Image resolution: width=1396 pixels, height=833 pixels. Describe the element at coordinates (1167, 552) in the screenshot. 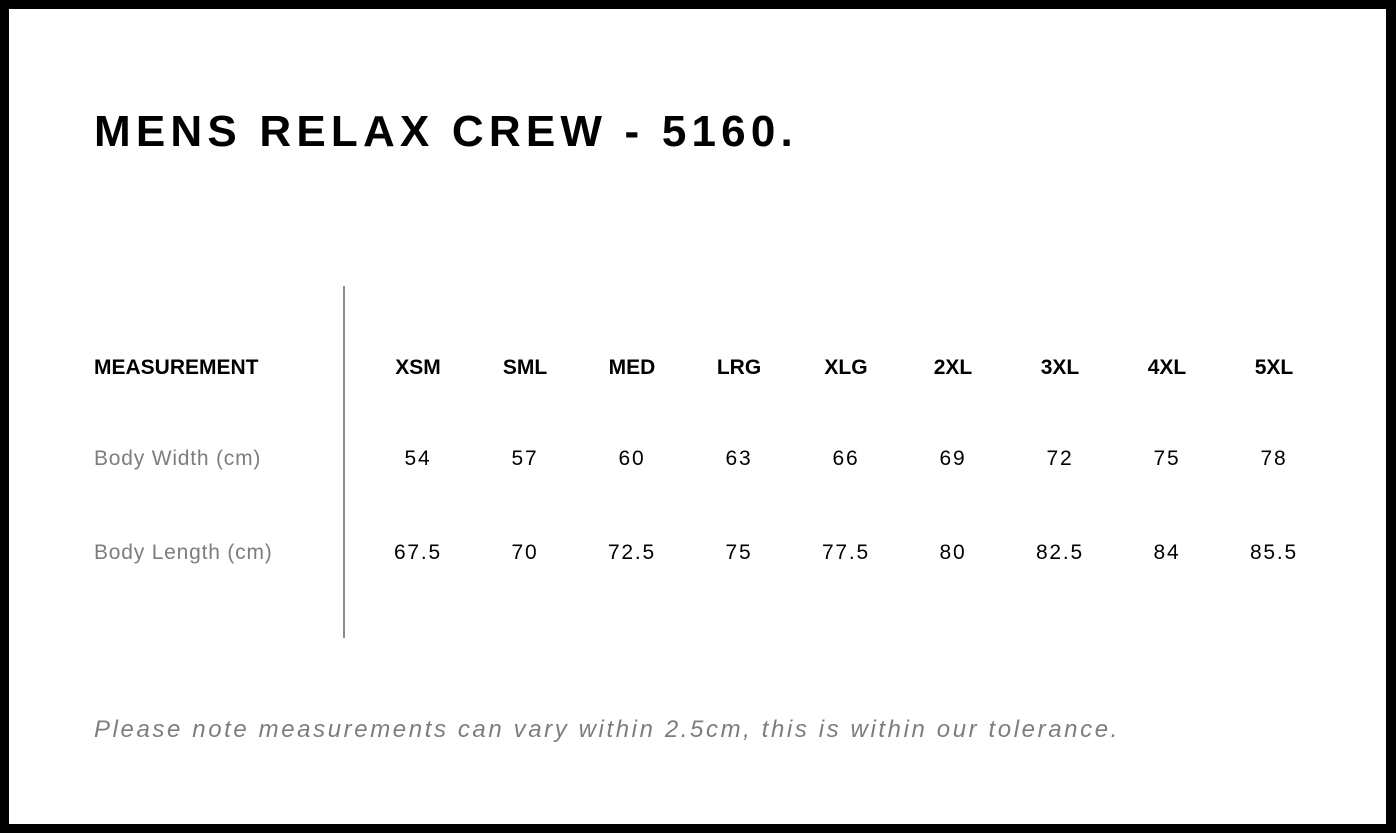

I see `table-cell: 84` at that location.